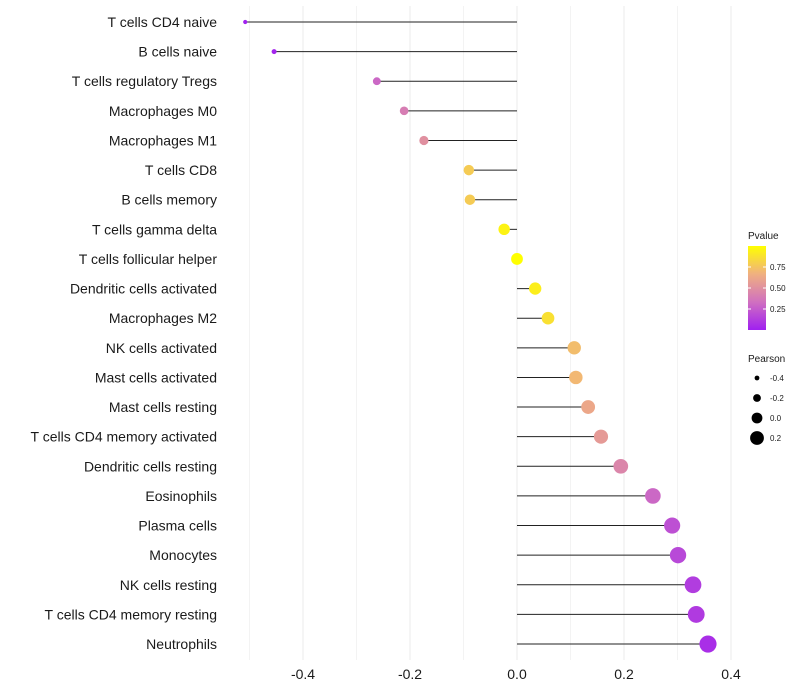  What do you see at coordinates (183, 555) in the screenshot?
I see `y-tick-label: Monocytes` at bounding box center [183, 555].